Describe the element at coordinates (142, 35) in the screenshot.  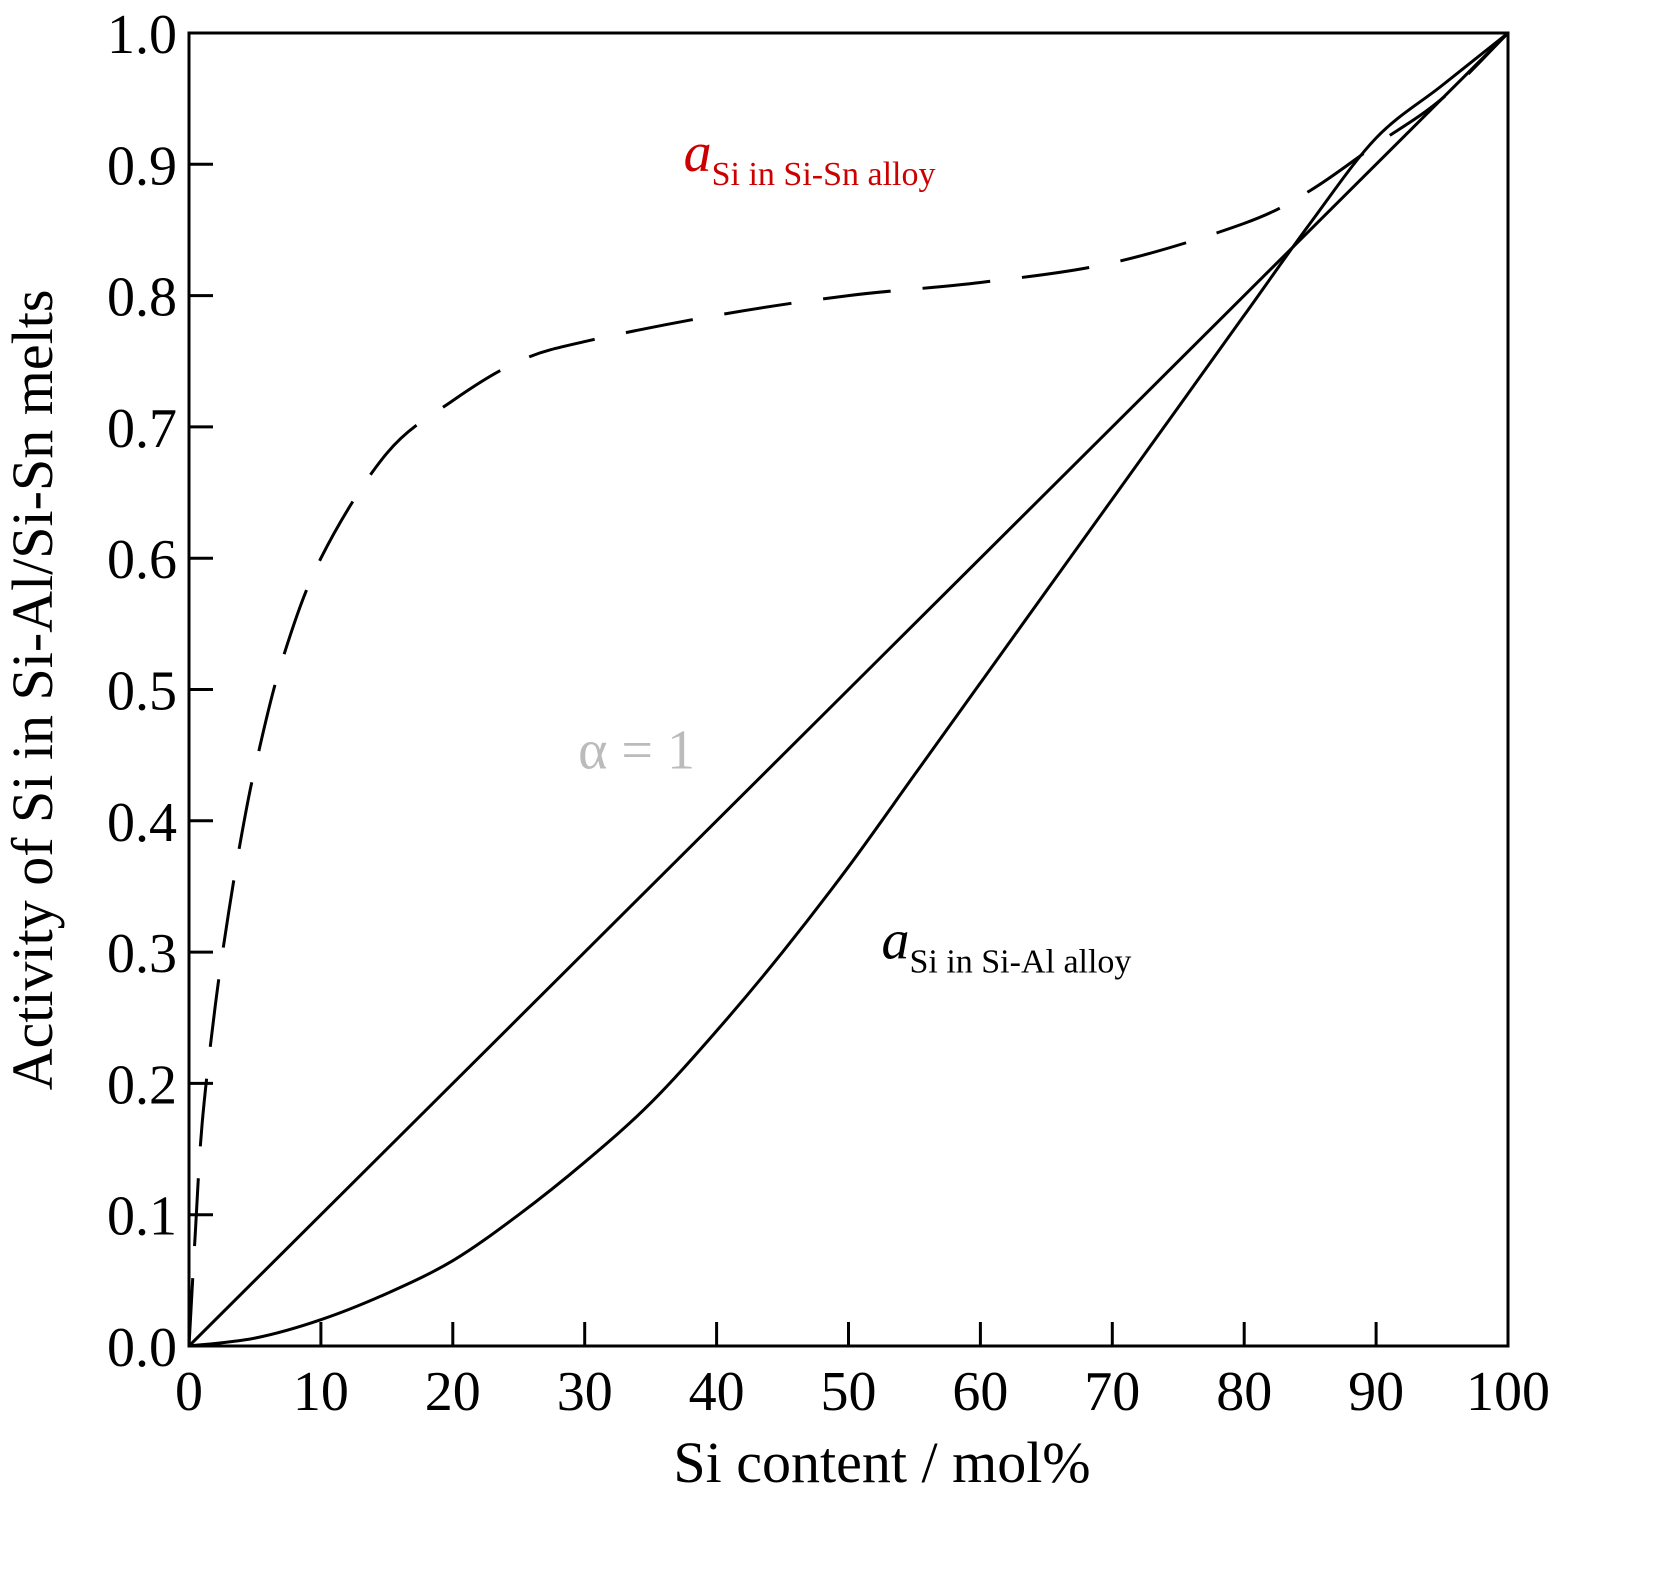
I see `y-tick-label: 1.0` at that location.